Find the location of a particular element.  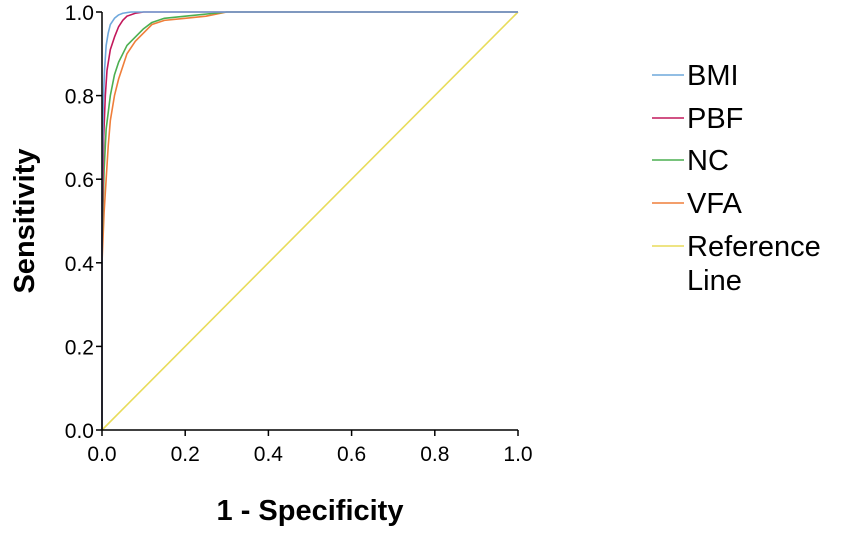

legend-item-reference-line: Reference Line is located at coordinates (736, 264).